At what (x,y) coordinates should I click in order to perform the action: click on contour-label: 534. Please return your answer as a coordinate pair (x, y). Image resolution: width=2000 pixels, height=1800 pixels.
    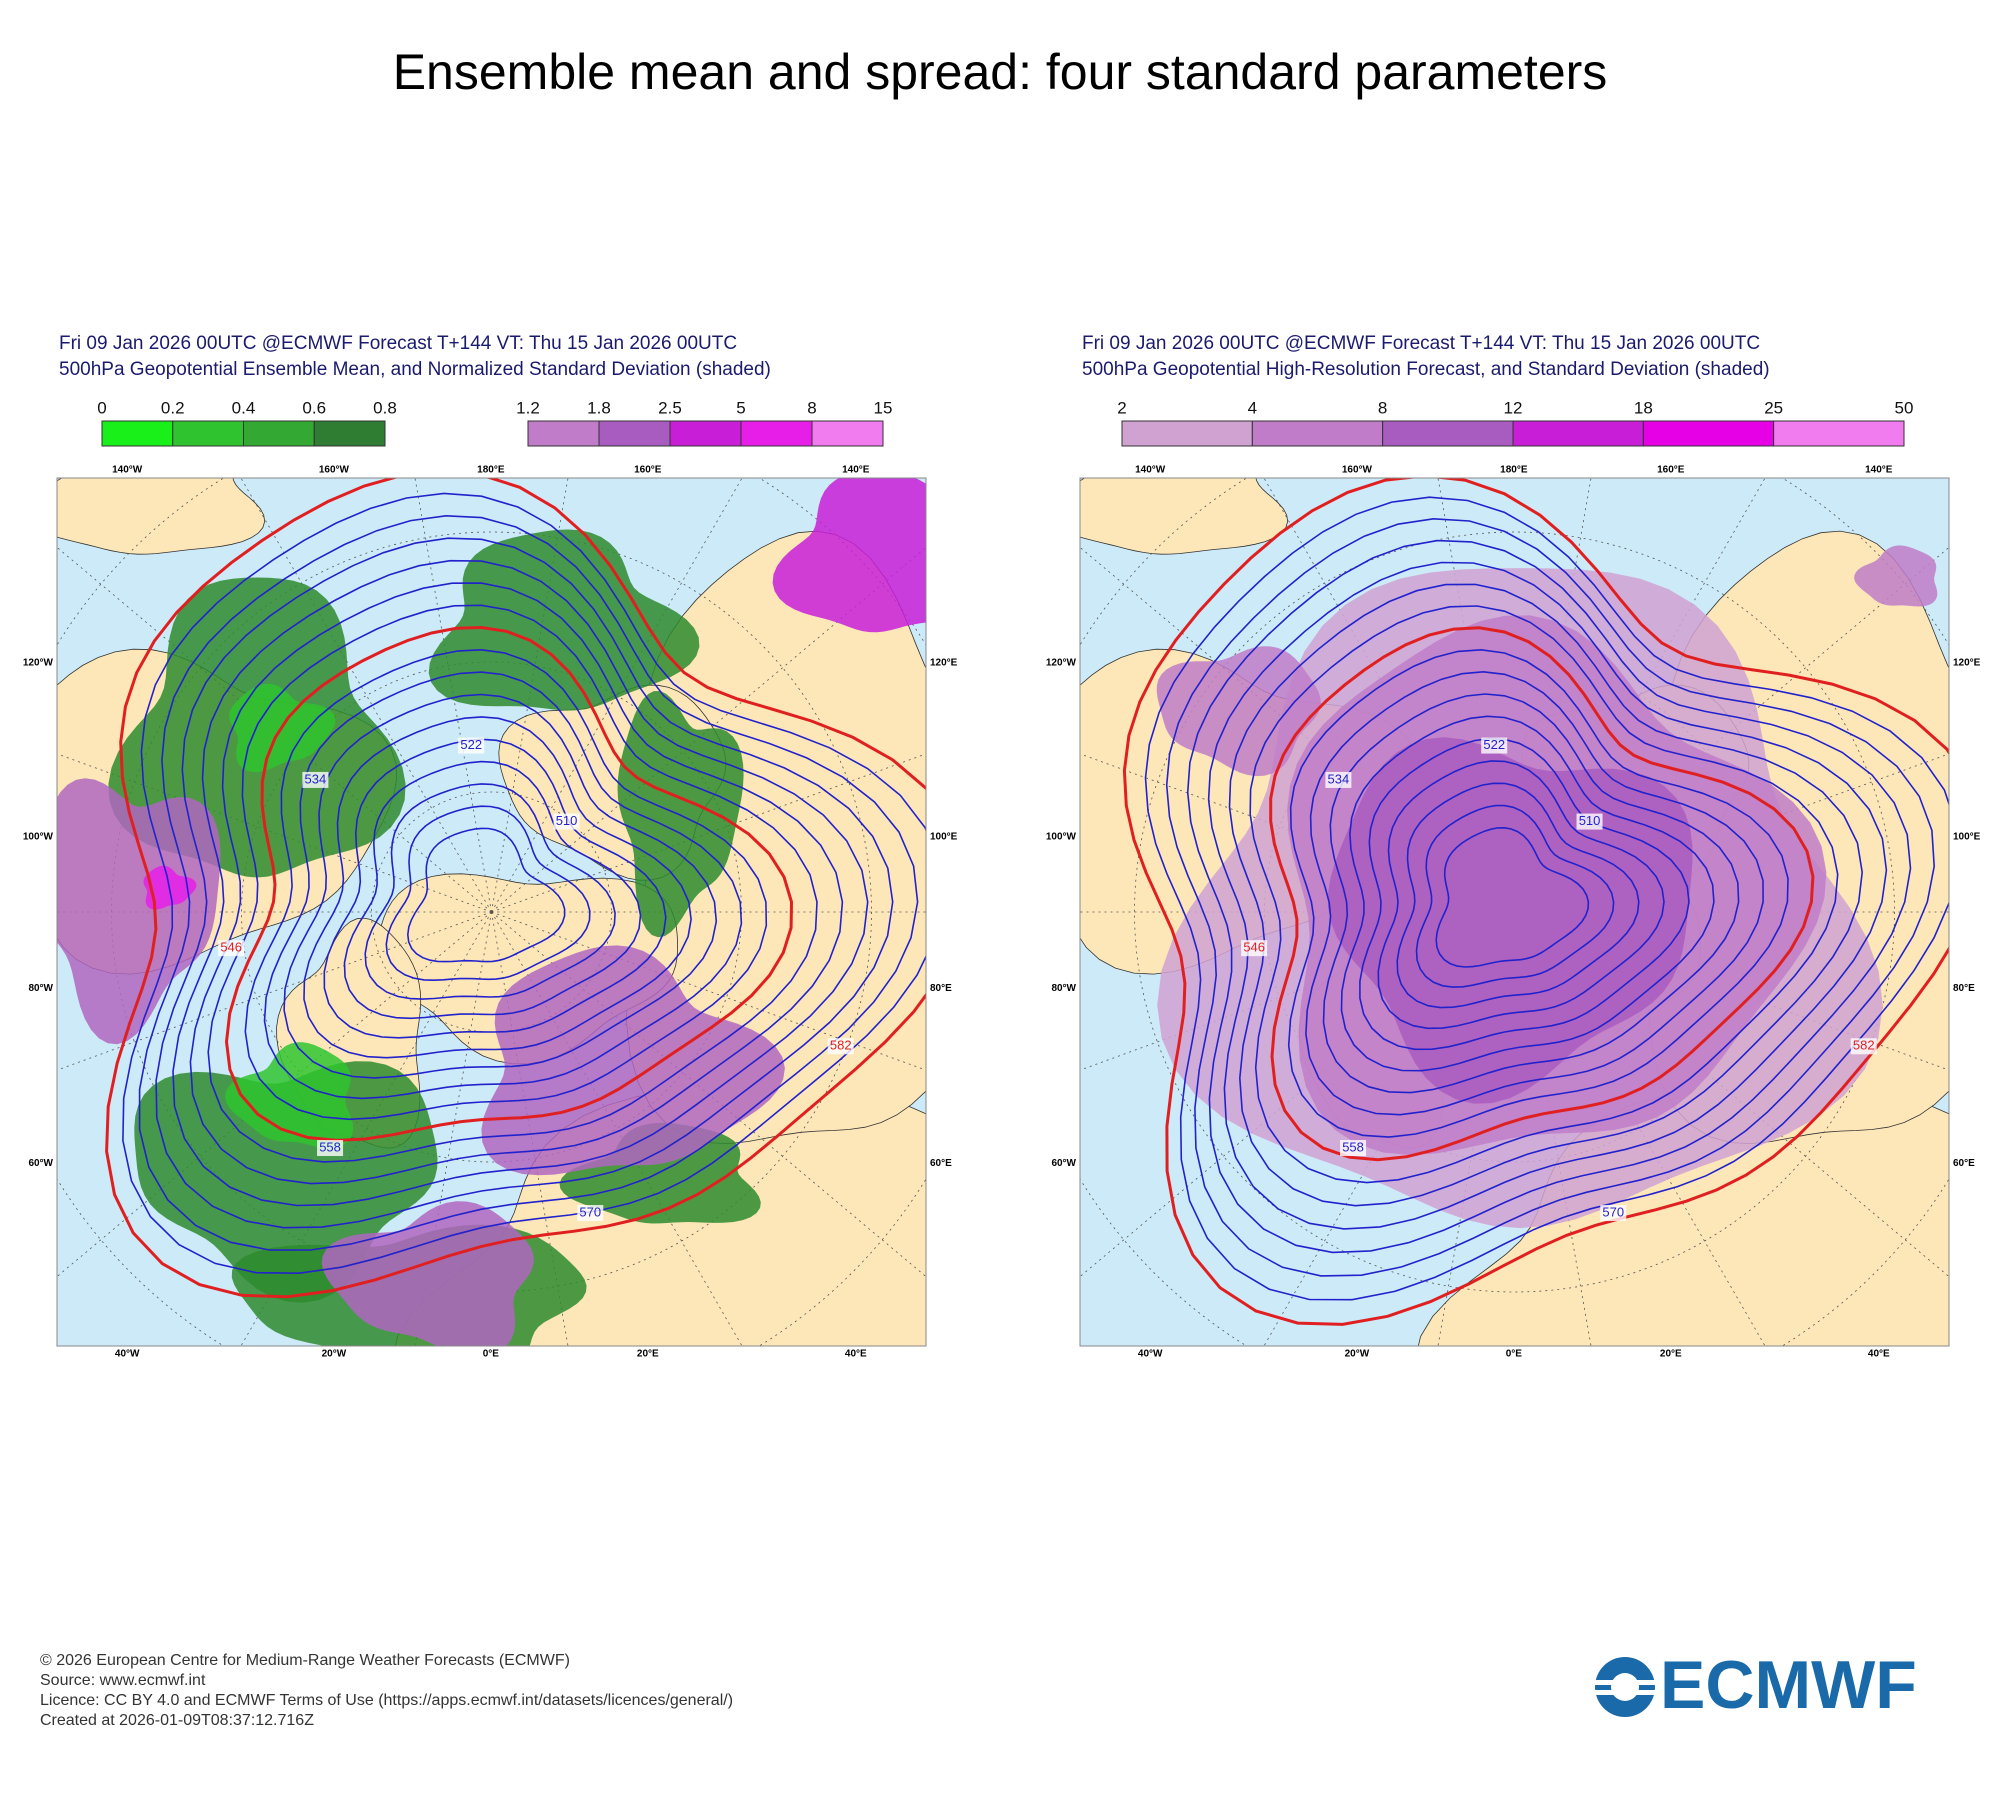
    Looking at the image, I should click on (316, 778).